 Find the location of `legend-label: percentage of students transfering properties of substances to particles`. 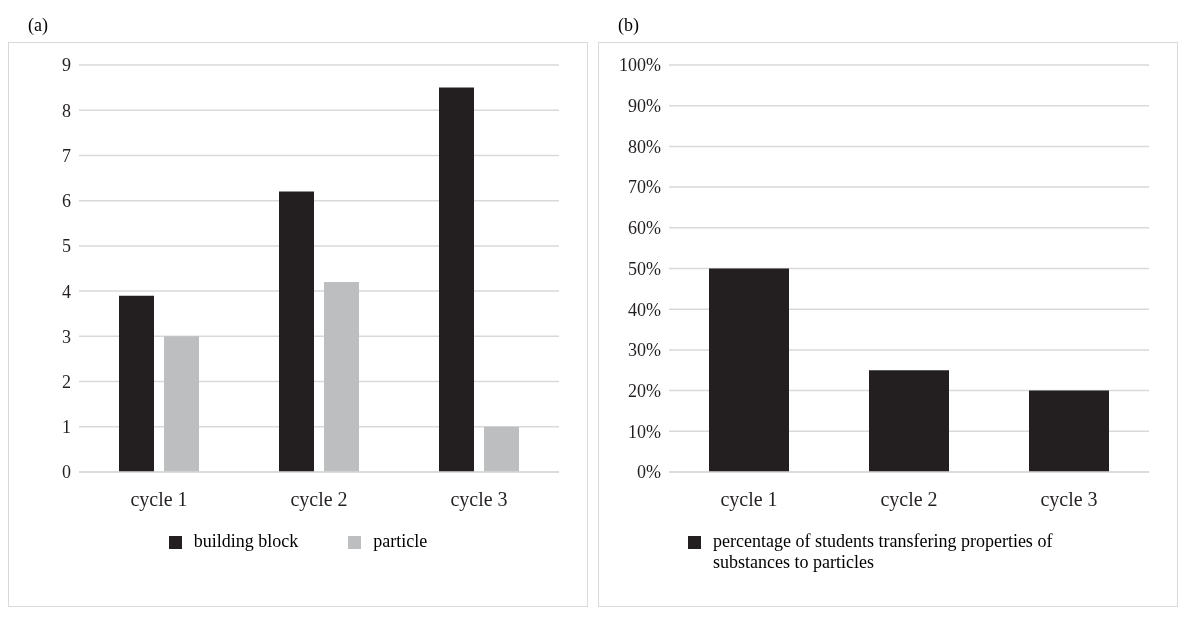

legend-label: percentage of students transfering properties of substances to particles is located at coordinates (883, 552).